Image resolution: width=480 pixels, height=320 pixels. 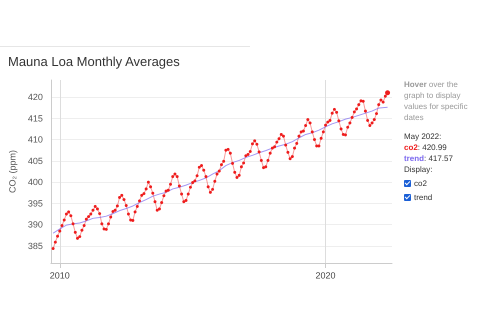 I want to click on y-tick-label: 420, so click(x=35, y=97).